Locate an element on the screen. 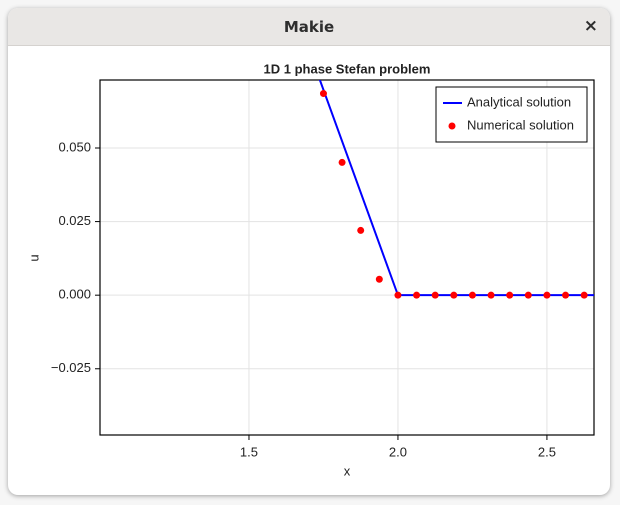 The width and height of the screenshot is (620, 505). x-axis-label: x is located at coordinates (347, 470).